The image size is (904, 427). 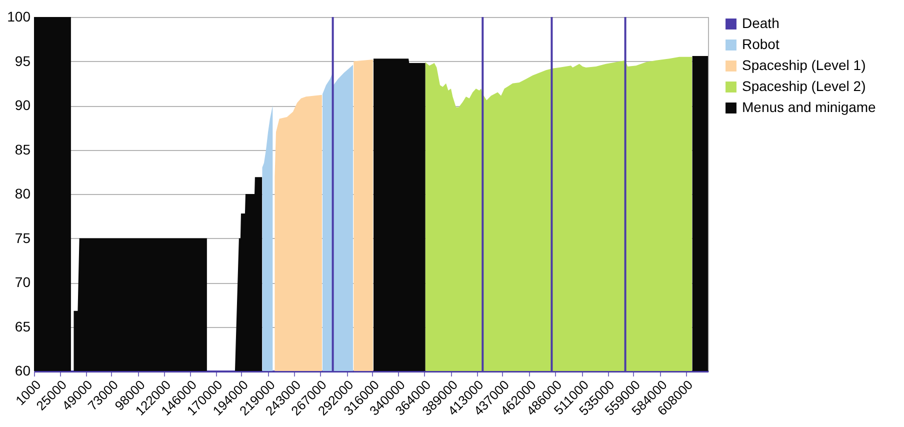 I want to click on legend-label: Menus and minigame, so click(x=809, y=107).